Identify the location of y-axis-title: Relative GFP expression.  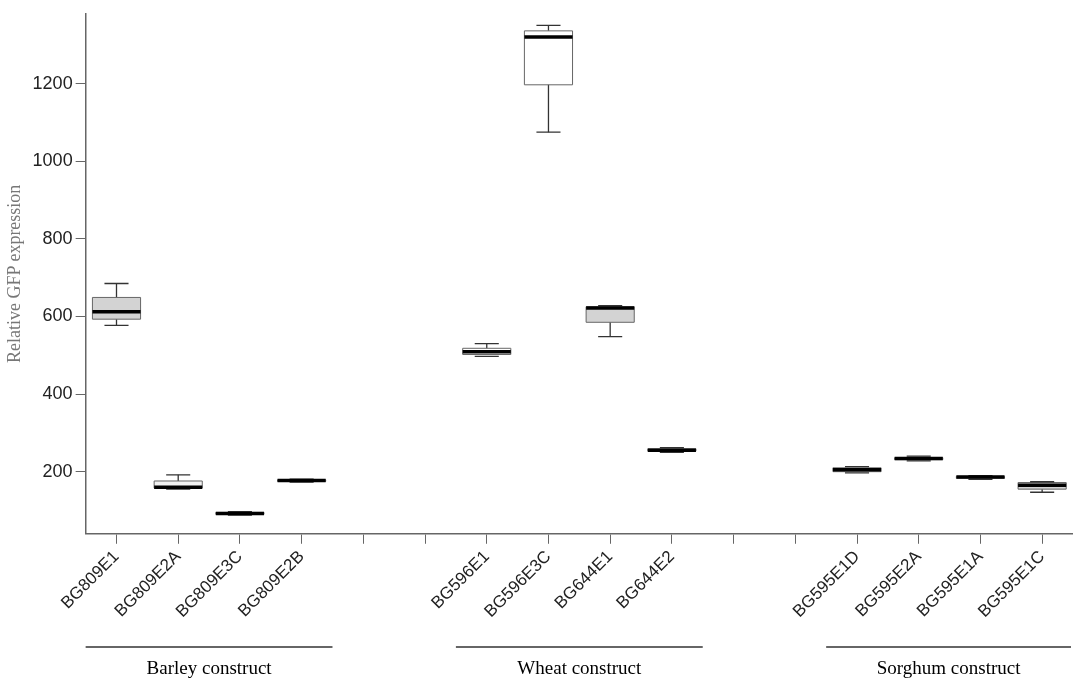
(13, 273).